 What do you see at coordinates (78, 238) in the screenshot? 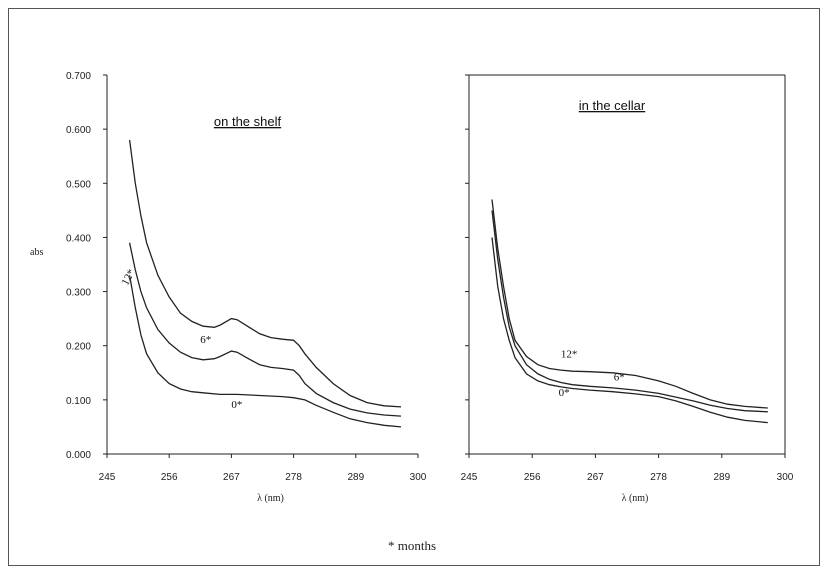
I see `panel1-y-tick-label: 0.400` at bounding box center [78, 238].